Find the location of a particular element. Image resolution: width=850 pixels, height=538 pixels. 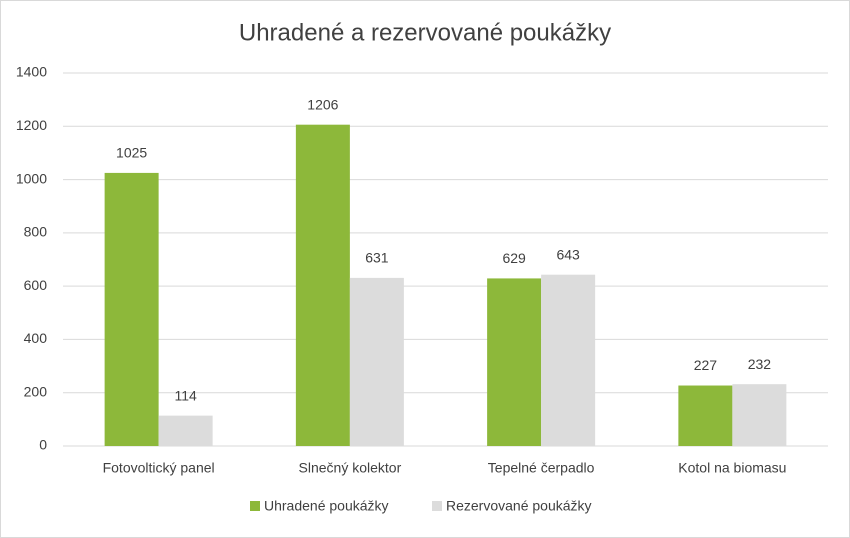

legend-label: Uhradené poukážky is located at coordinates (326, 506).